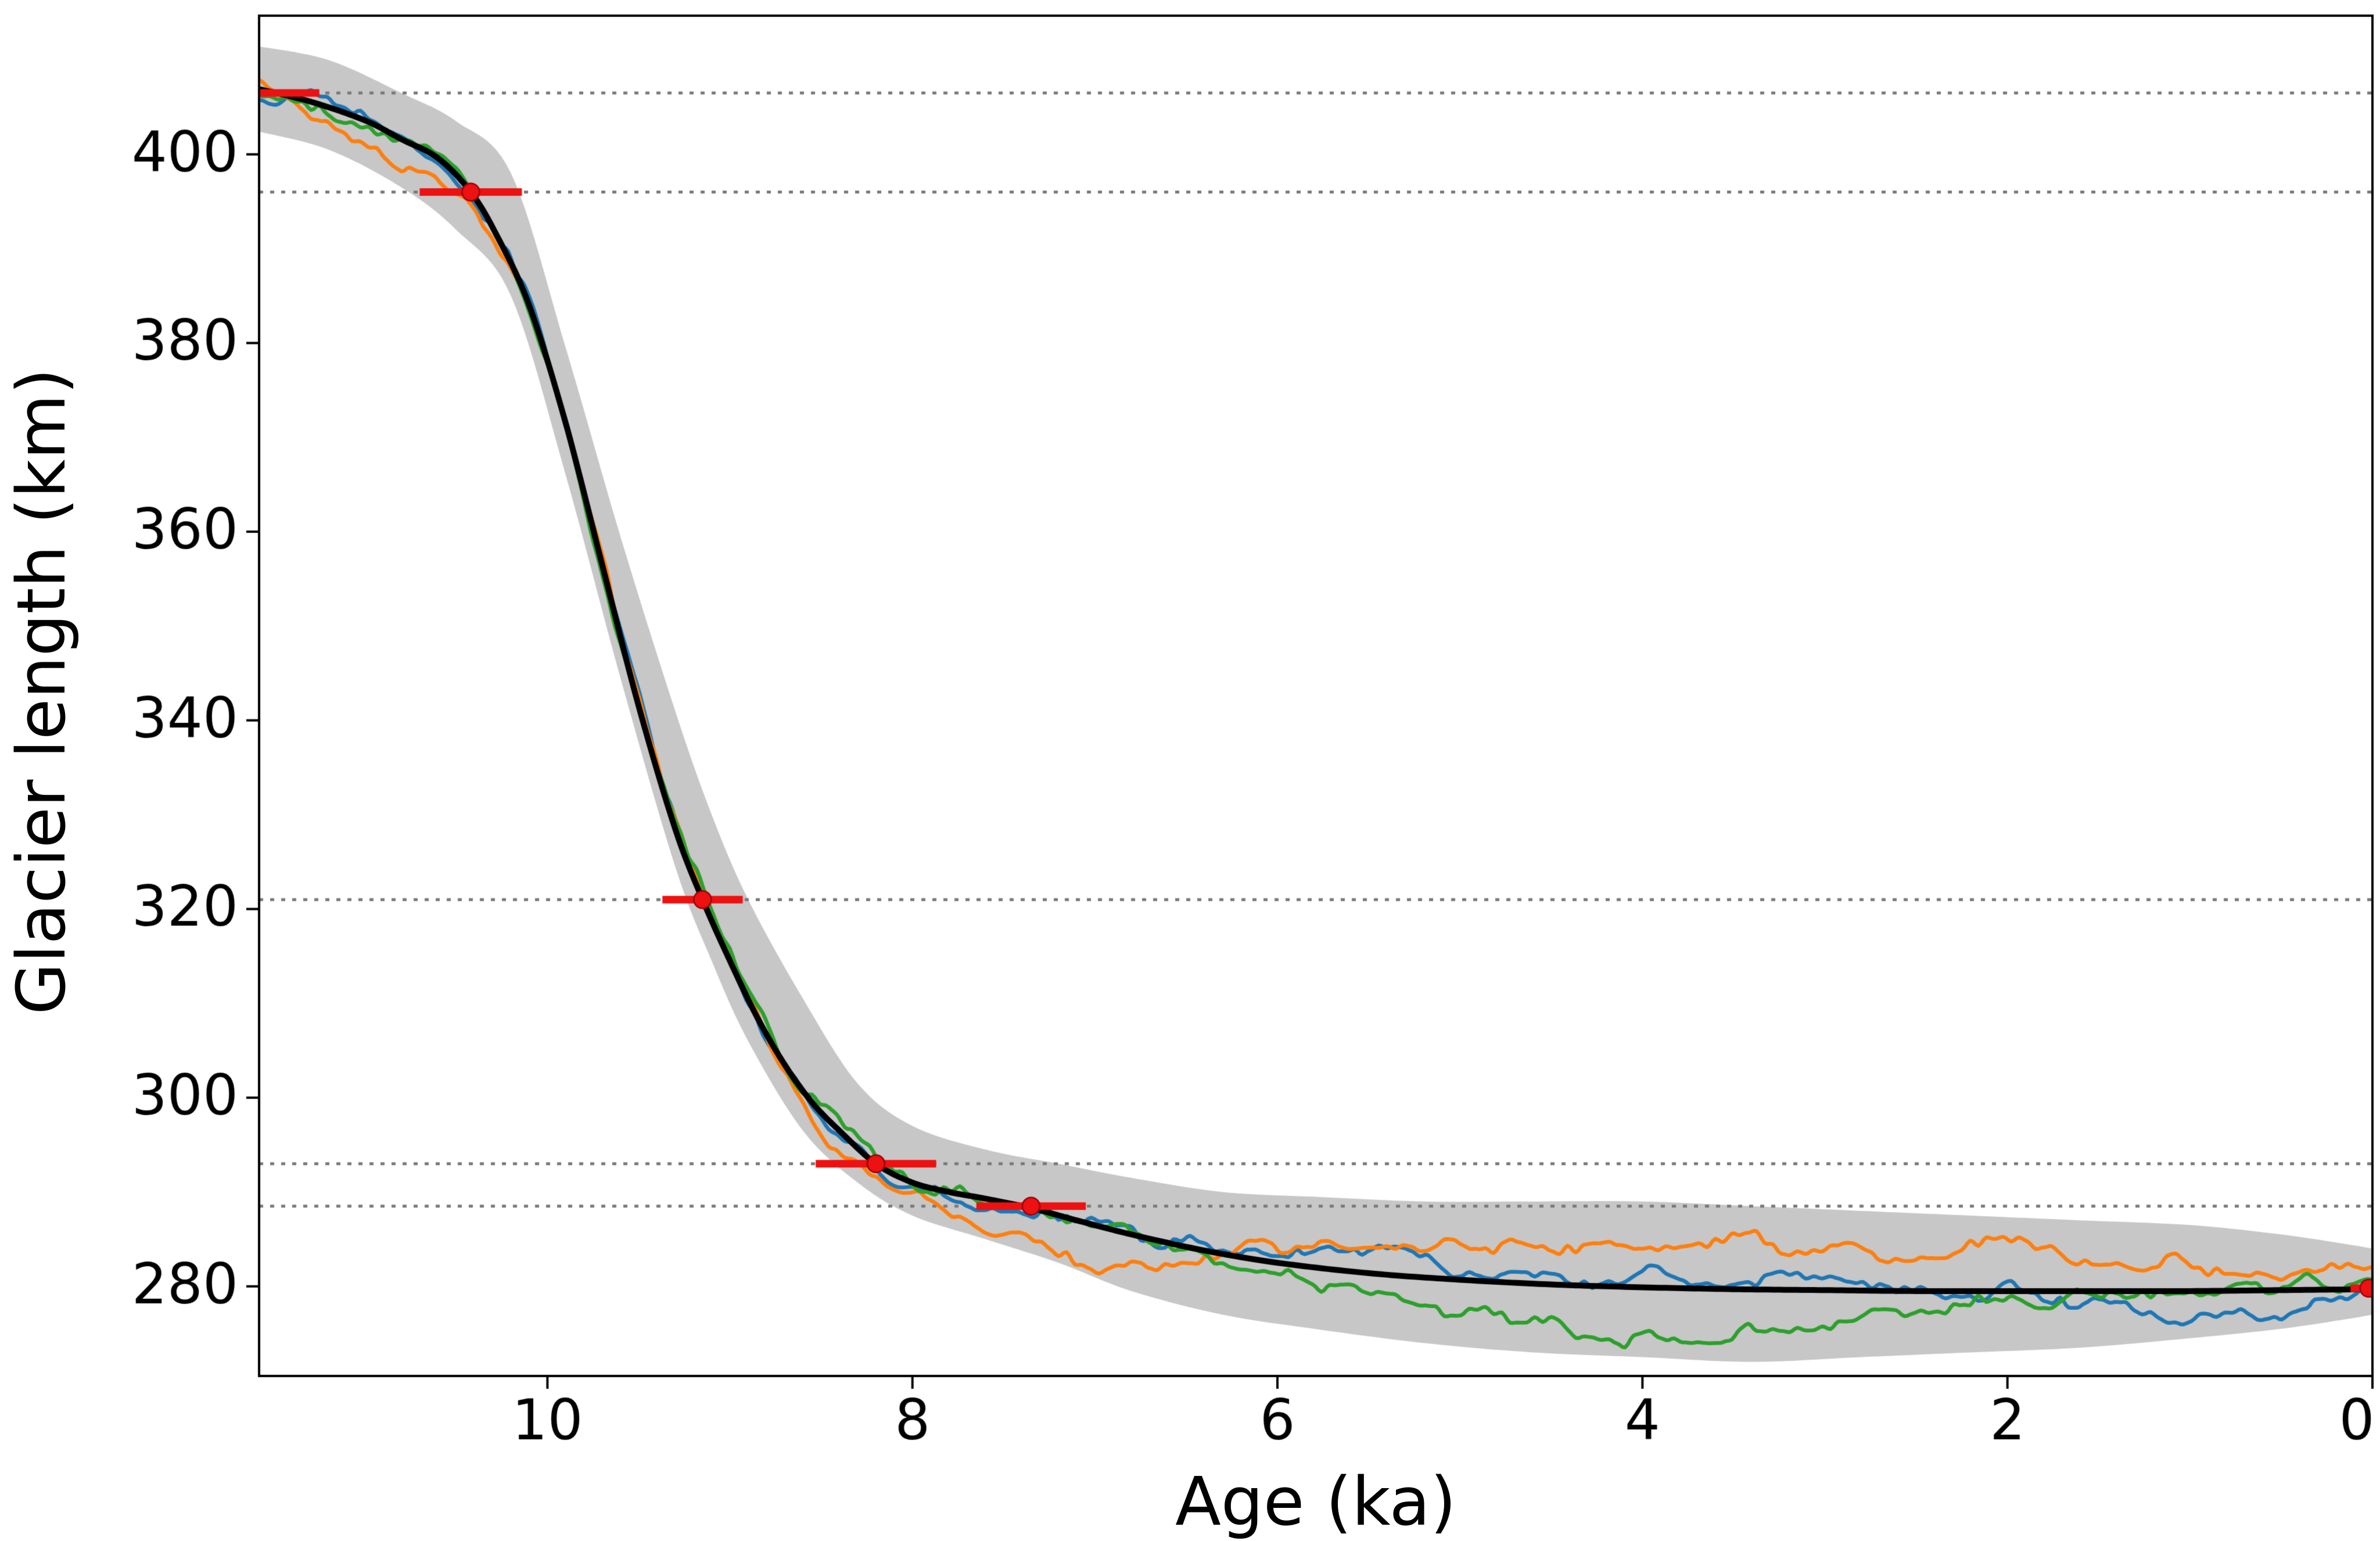  Describe the element at coordinates (1316, 1502) in the screenshot. I see `x-axis-label: Age (ka)` at that location.